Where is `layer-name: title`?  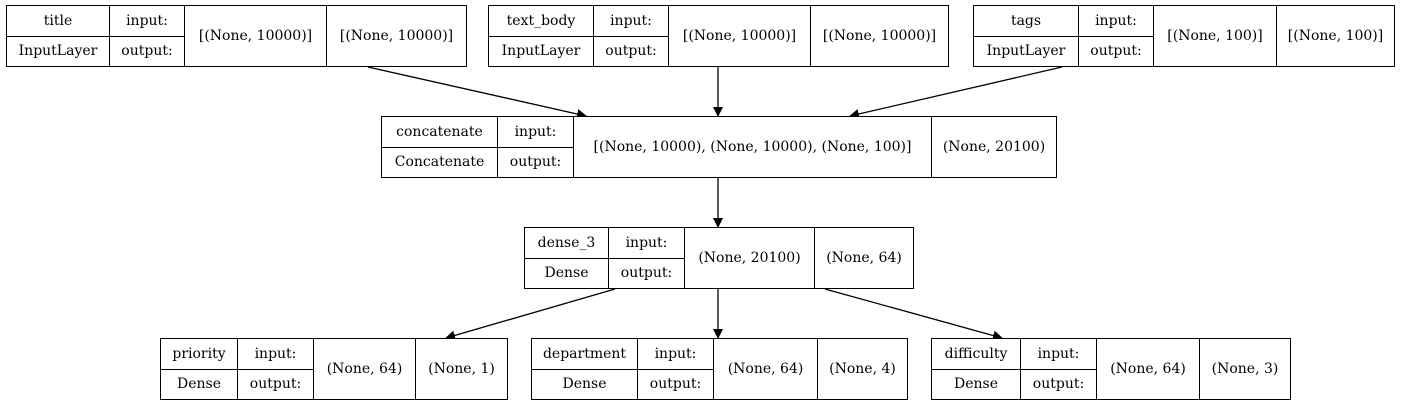
layer-name: title is located at coordinates (58, 21).